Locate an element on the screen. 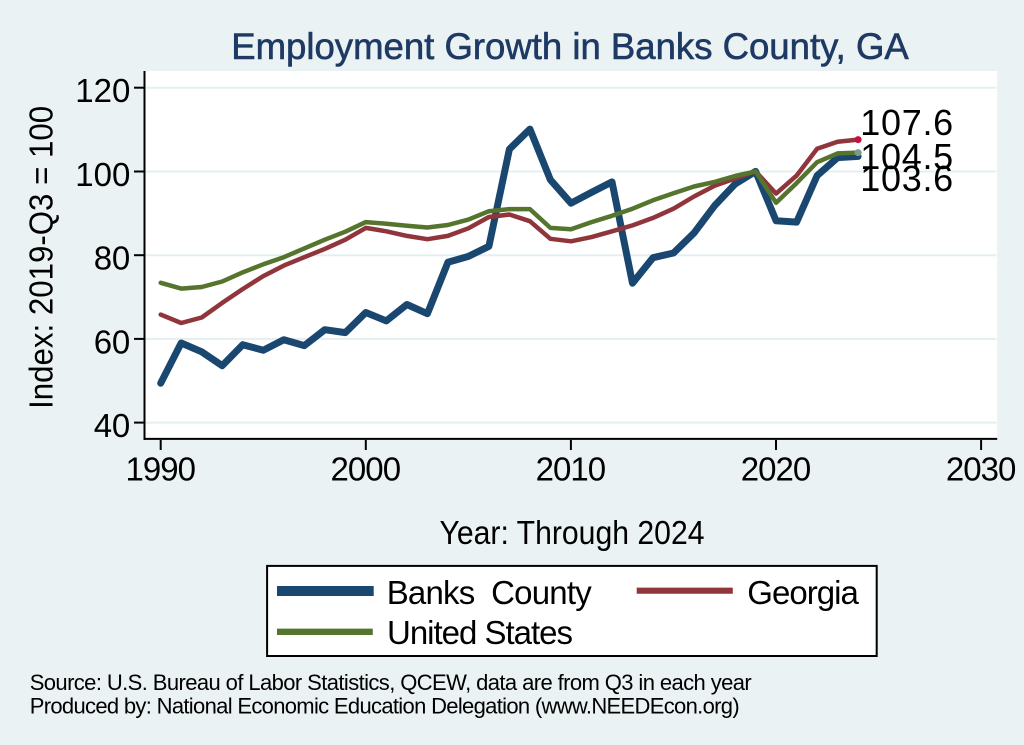 The image size is (1024, 745). svg-text:Employment Growth in Banks Cou: Employment Growth in Banks County, GA is located at coordinates (570, 46).